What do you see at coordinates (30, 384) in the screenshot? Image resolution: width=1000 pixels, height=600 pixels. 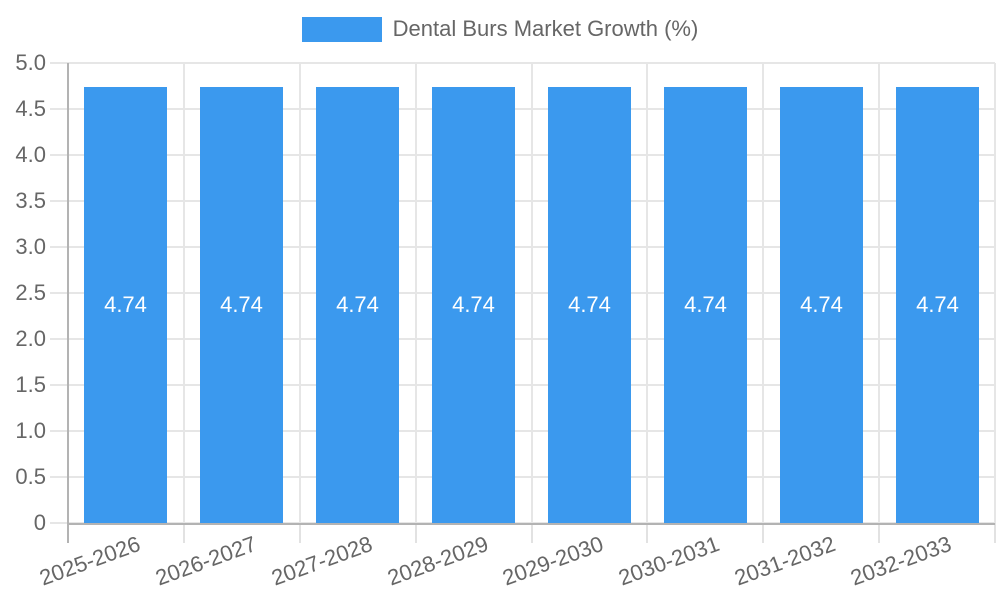 I see `y-tick-label: 1.5` at bounding box center [30, 384].